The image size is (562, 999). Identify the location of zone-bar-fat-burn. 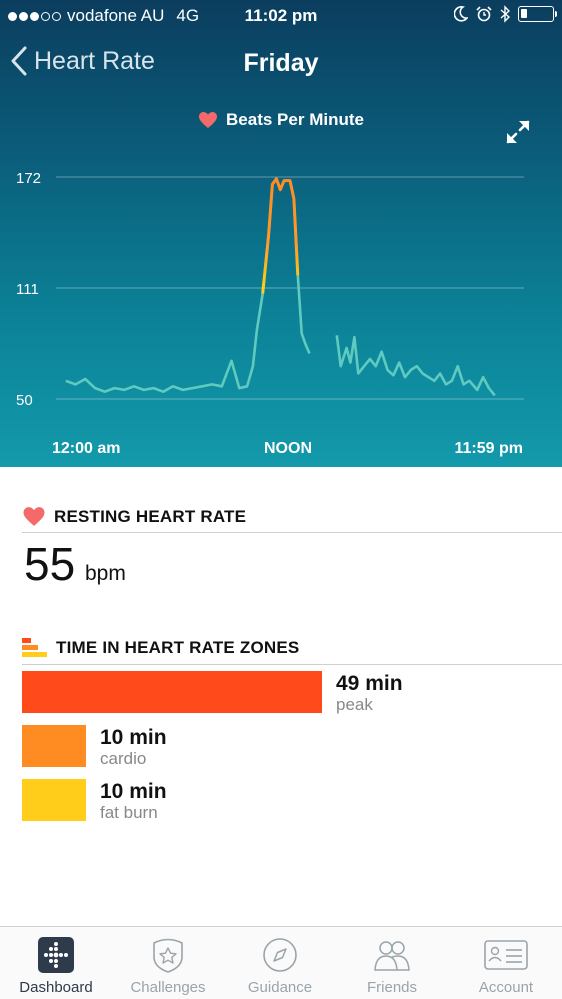
(54, 800).